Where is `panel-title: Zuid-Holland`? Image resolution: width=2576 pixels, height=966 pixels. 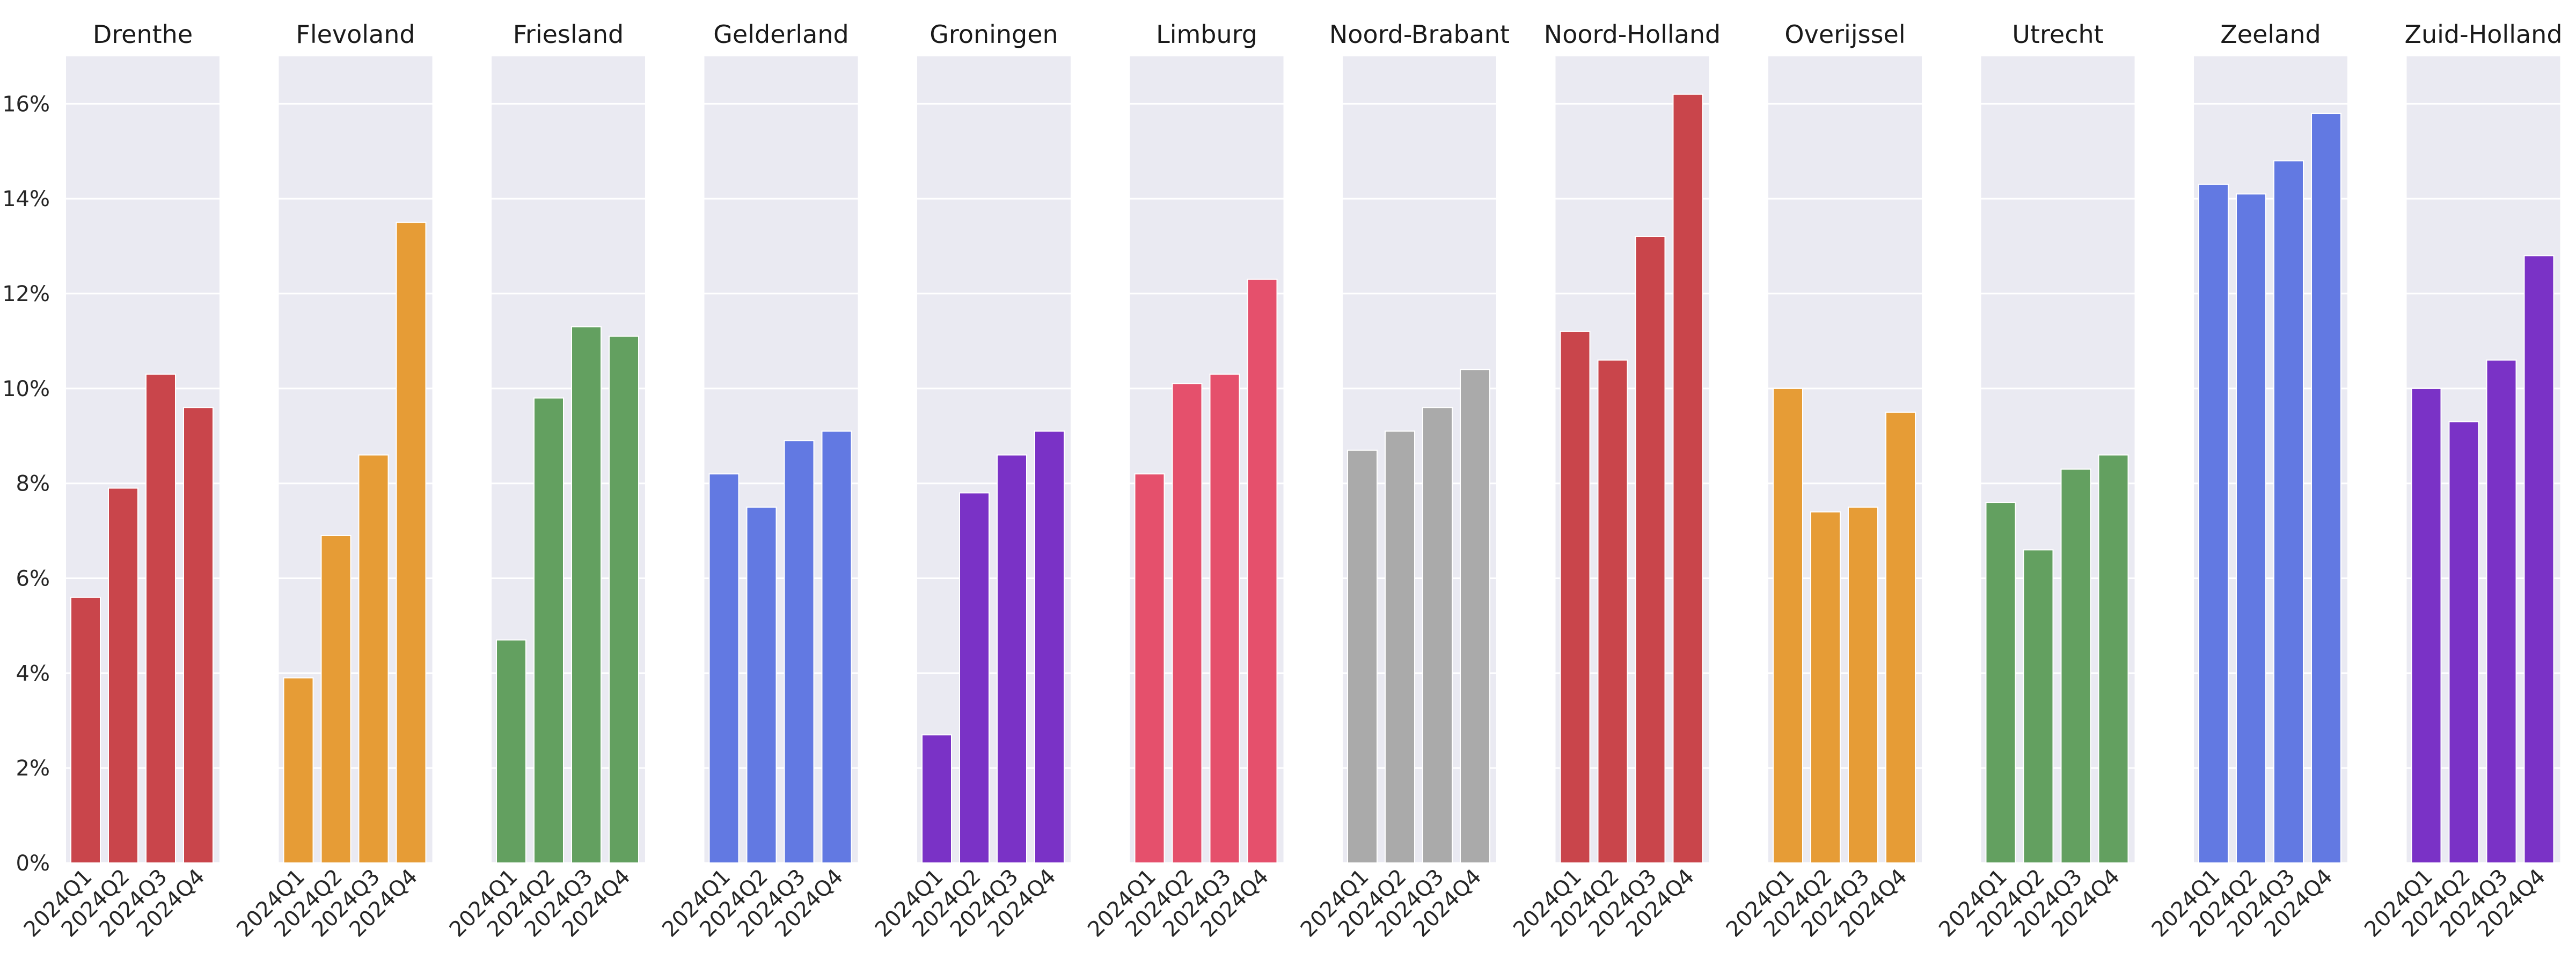 panel-title: Zuid-Holland is located at coordinates (2483, 34).